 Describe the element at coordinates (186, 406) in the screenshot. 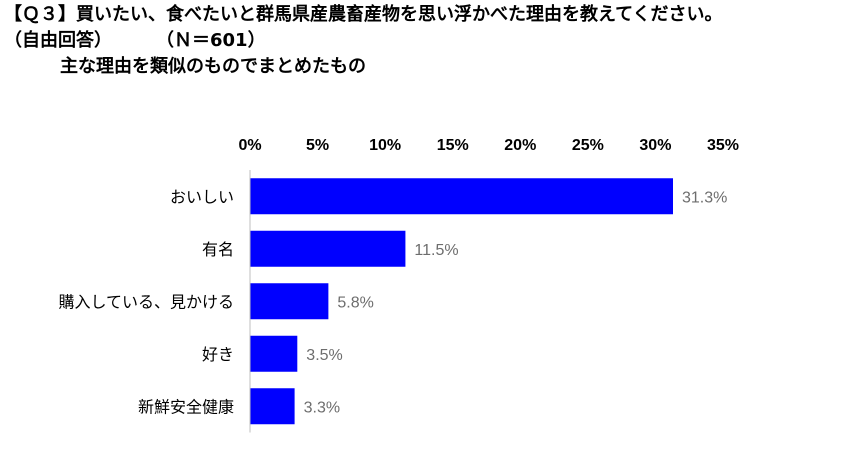

I see `category-label: 新鮮安全健康` at that location.